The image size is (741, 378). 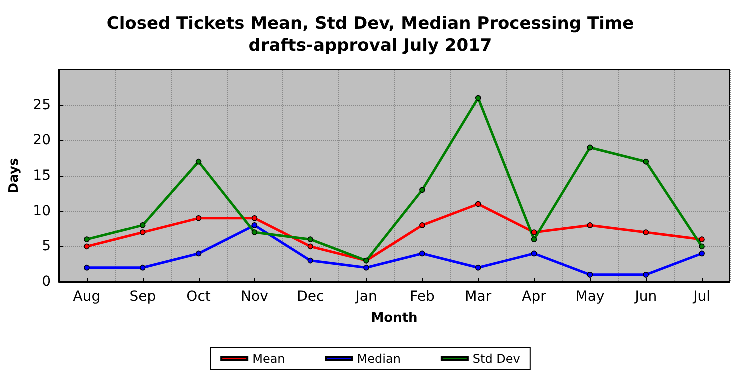 I want to click on legend-label: Median, so click(x=379, y=359).